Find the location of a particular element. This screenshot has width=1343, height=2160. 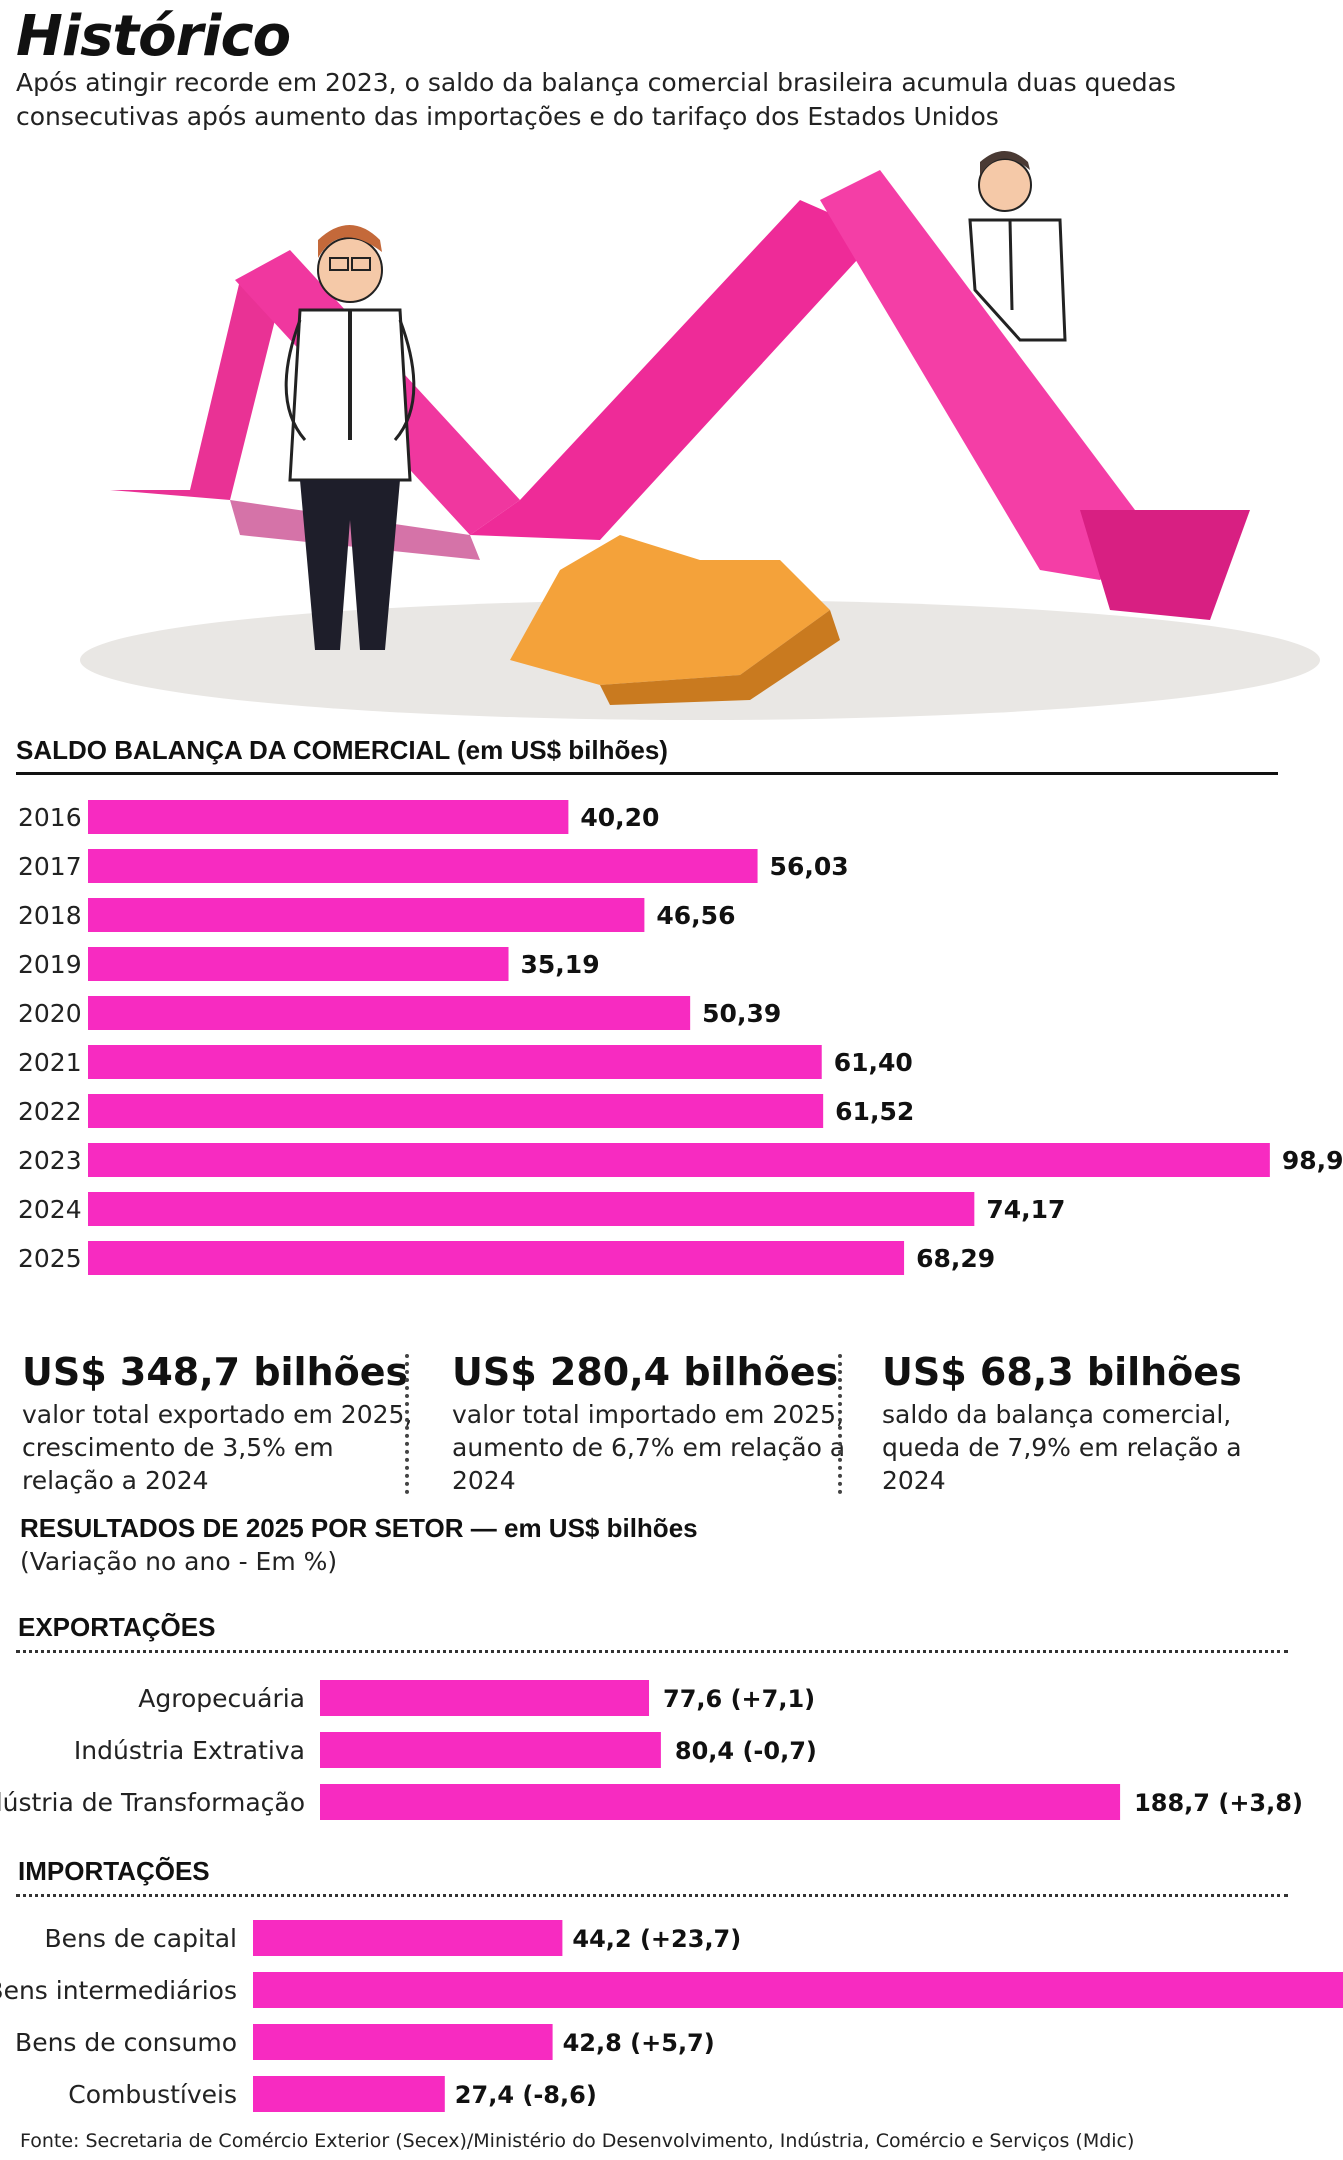

value-label: 68,29 is located at coordinates (955, 1258).